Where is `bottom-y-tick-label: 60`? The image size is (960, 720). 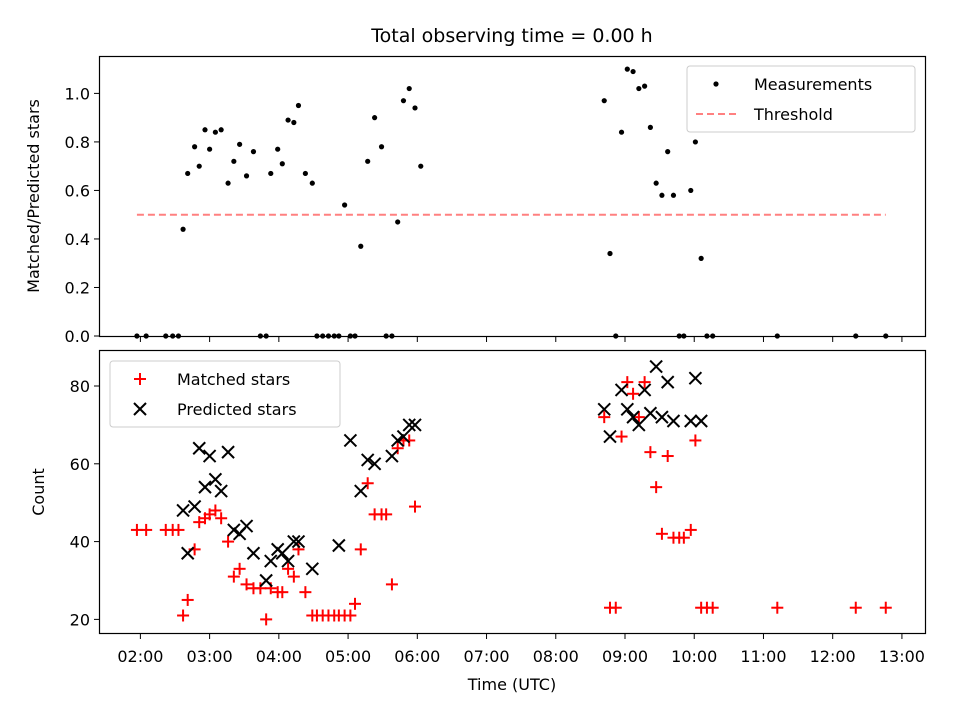
bottom-y-tick-label: 60 is located at coordinates (80, 464).